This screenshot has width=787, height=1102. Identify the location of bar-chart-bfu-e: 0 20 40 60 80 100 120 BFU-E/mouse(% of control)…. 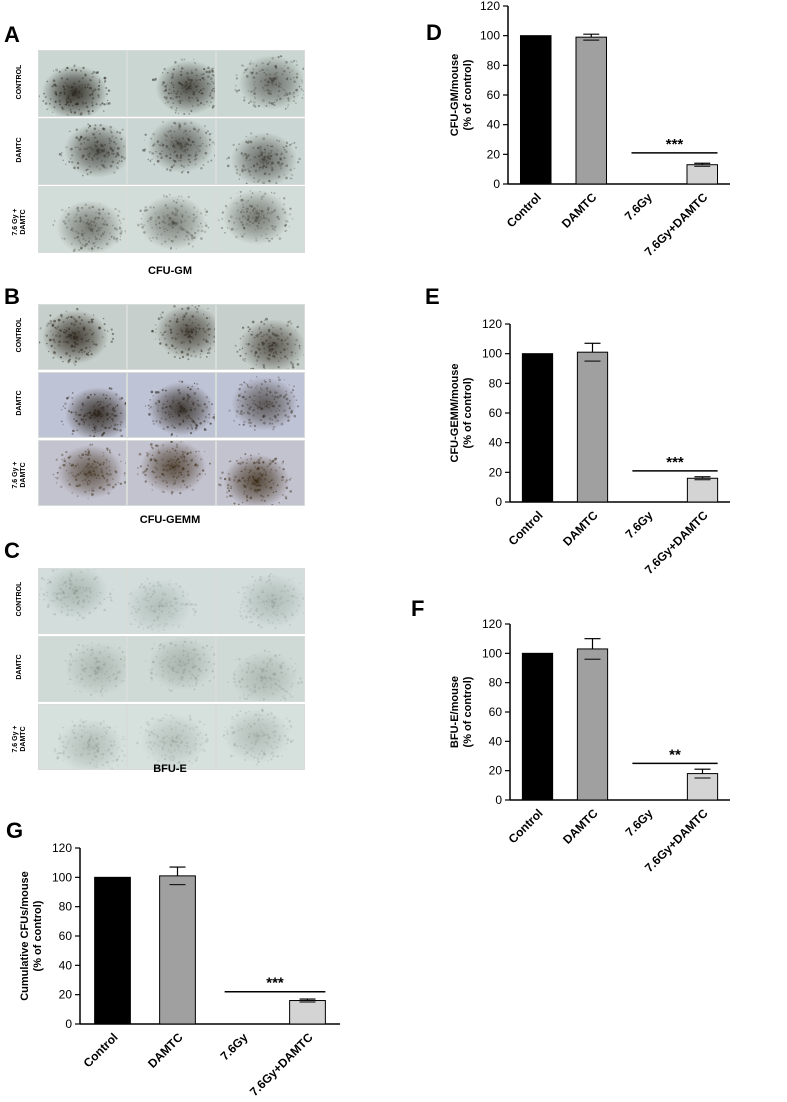
(589, 746).